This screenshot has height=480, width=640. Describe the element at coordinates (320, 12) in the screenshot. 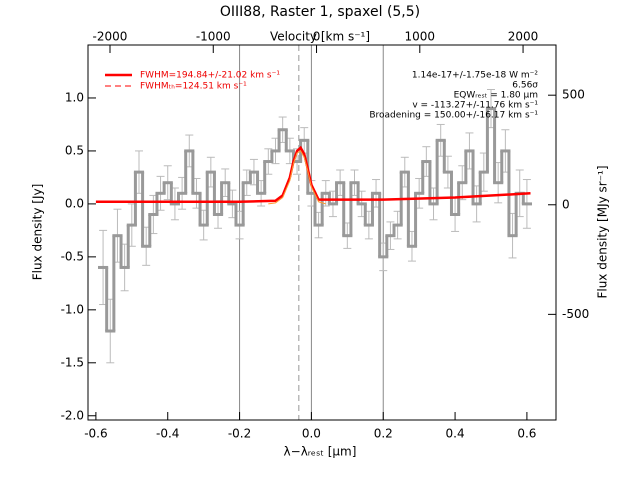

I see `chart-title: OIII88, Raster 1, spaxel (5,5)` at that location.